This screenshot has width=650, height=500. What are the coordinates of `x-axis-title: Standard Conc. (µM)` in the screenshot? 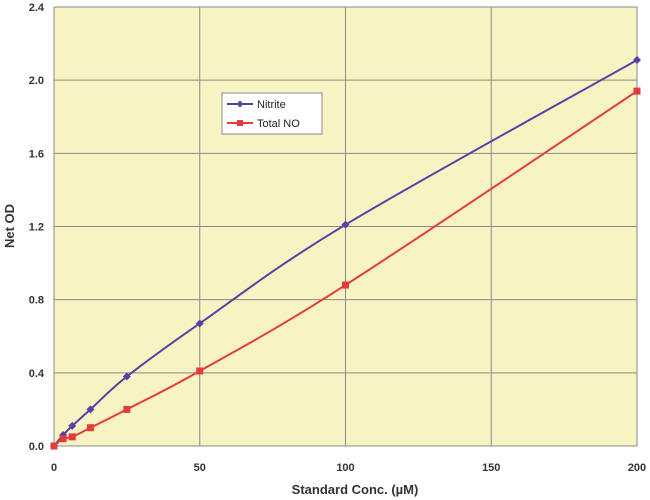 It's located at (355, 489).